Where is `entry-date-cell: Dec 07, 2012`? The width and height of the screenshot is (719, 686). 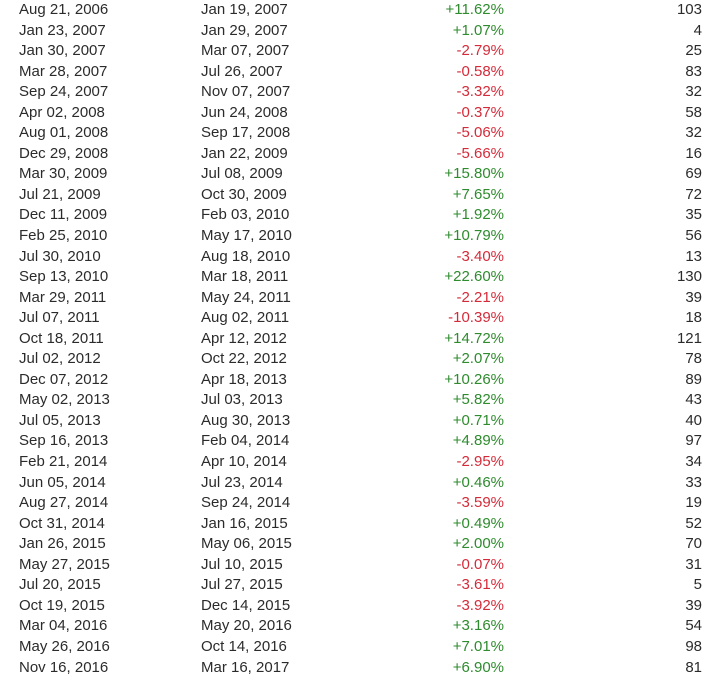 entry-date-cell: Dec 07, 2012 is located at coordinates (64, 379).